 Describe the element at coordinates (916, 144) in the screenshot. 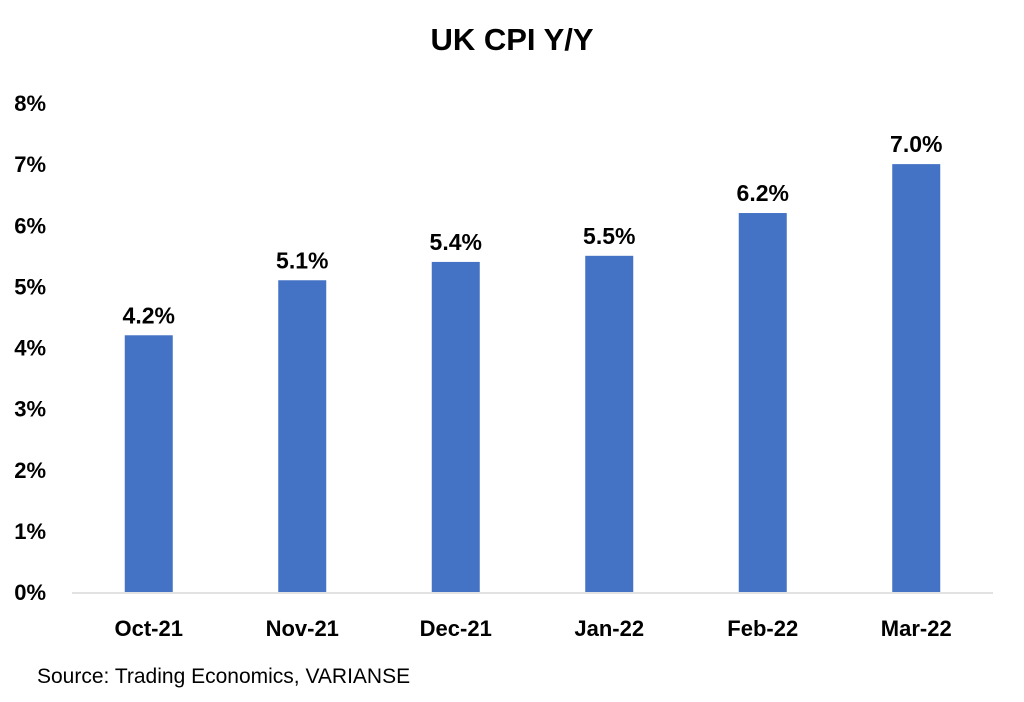

I see `data-label: 7.0%` at that location.